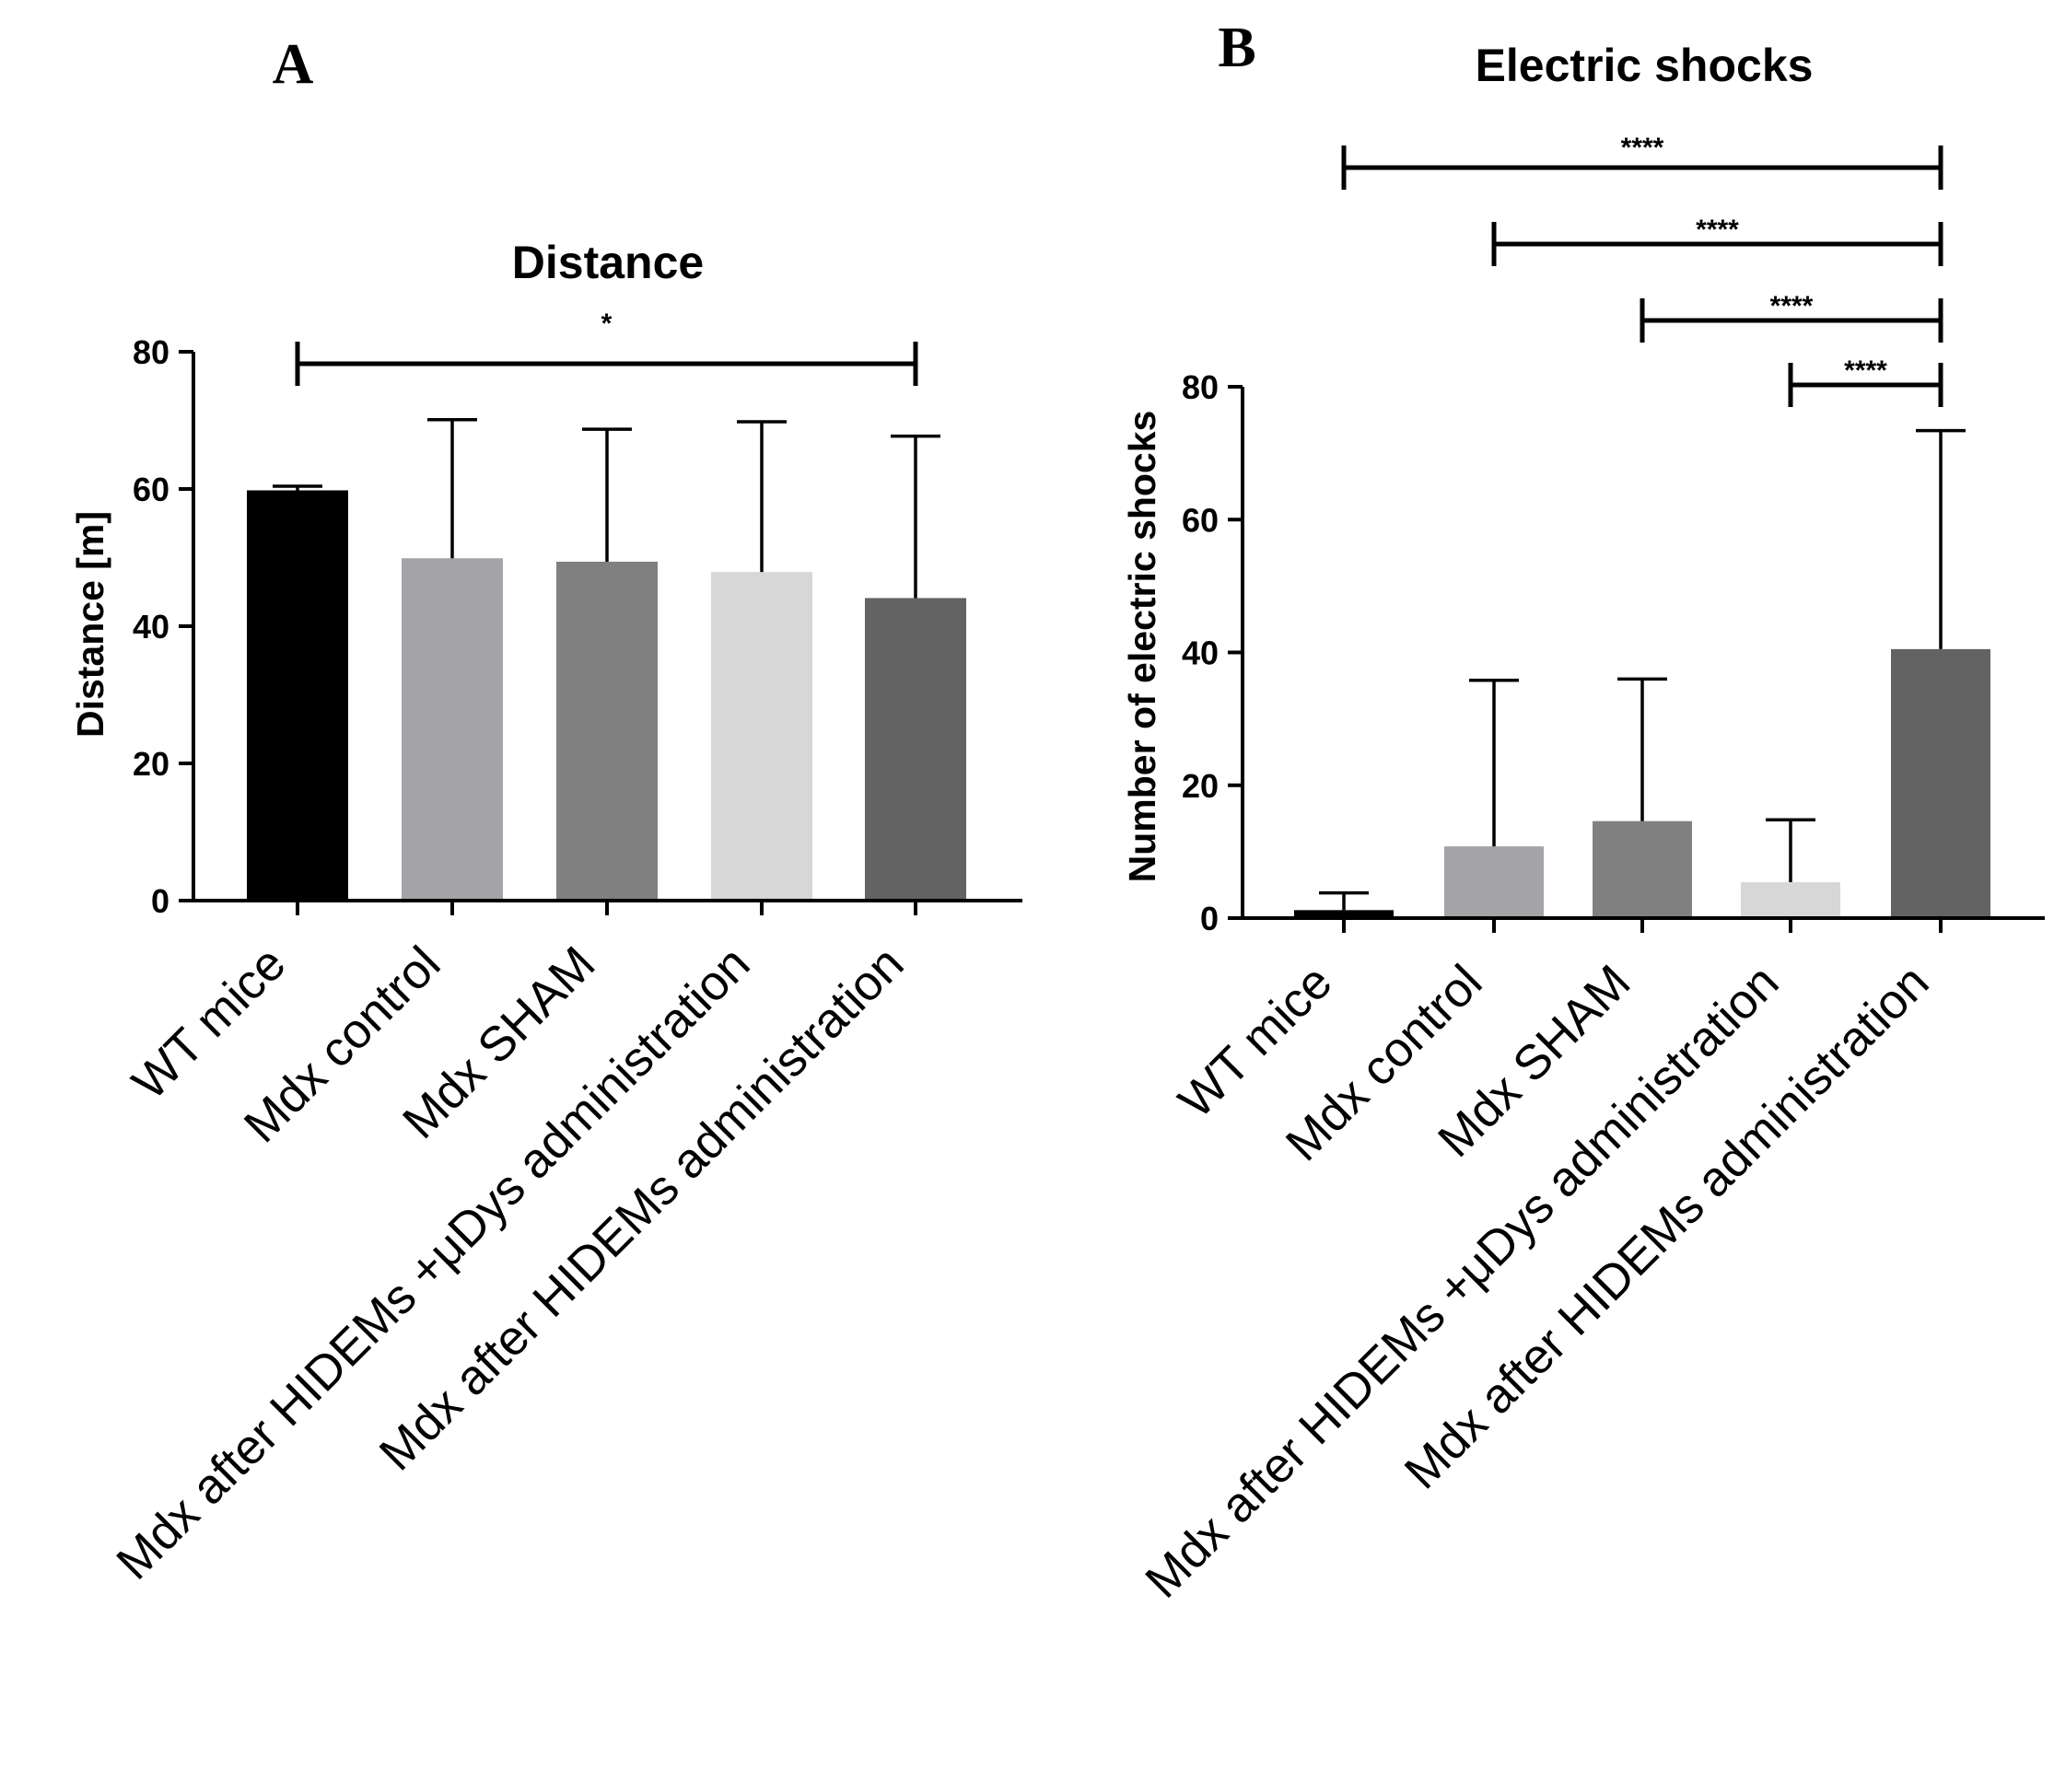  What do you see at coordinates (1200, 786) in the screenshot?
I see `panel-b-y-tick-label-20: 20` at bounding box center [1200, 786].